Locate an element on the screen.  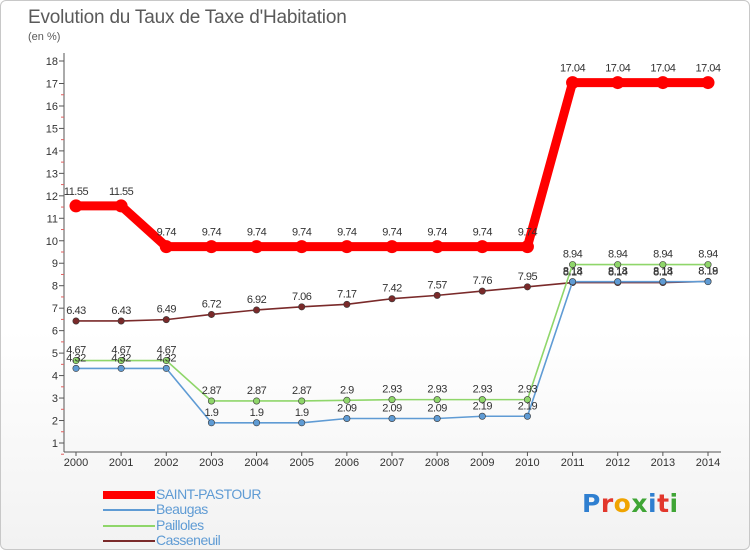
data-label: 6.43 is located at coordinates (76, 311).